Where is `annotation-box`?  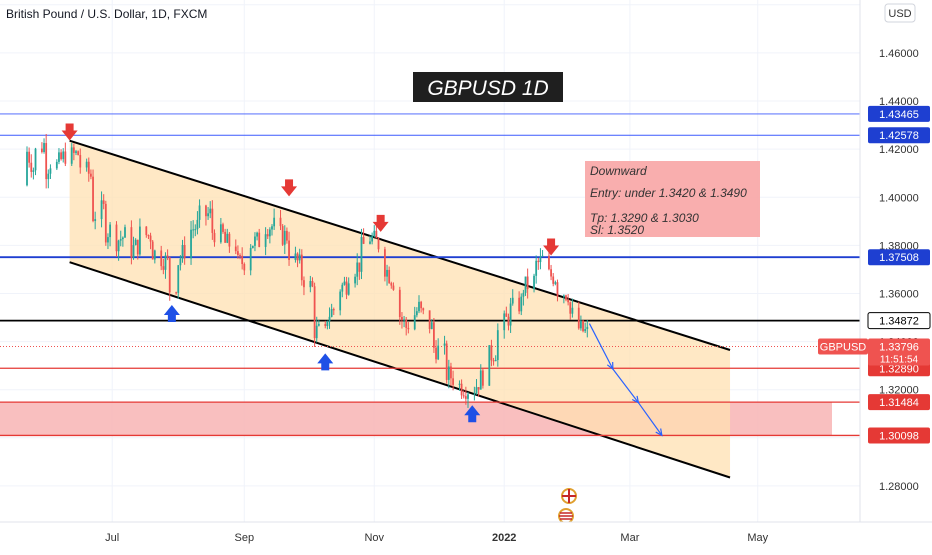 annotation-box is located at coordinates (672, 199).